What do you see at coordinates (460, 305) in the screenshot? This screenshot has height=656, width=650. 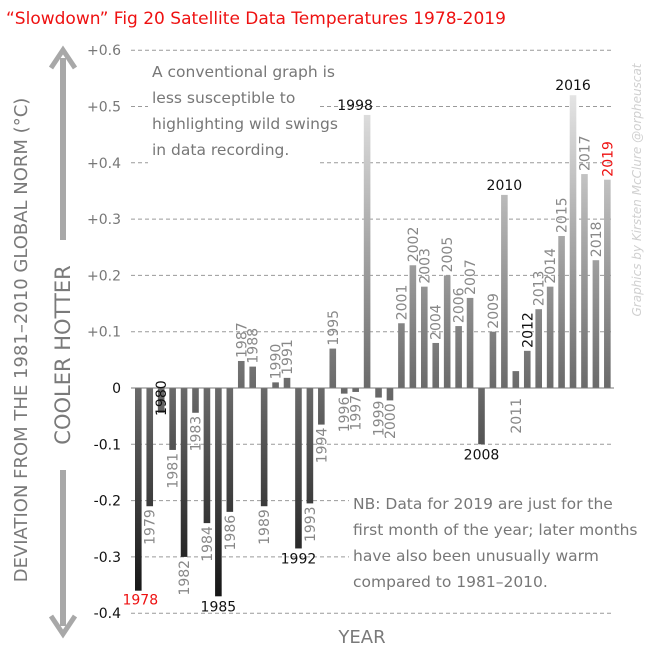 I see `year-label: 2006` at bounding box center [460, 305].